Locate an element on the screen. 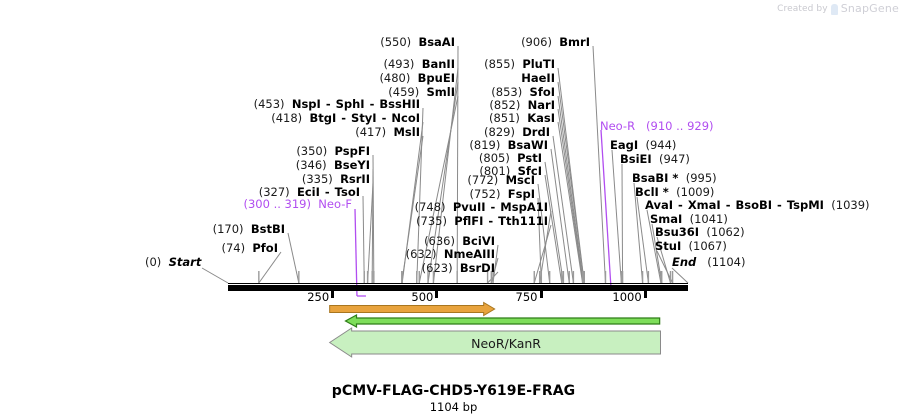 Image resolution: width=907 pixels, height=420 pixels. enzyme-name: NspI is located at coordinates (306, 104).